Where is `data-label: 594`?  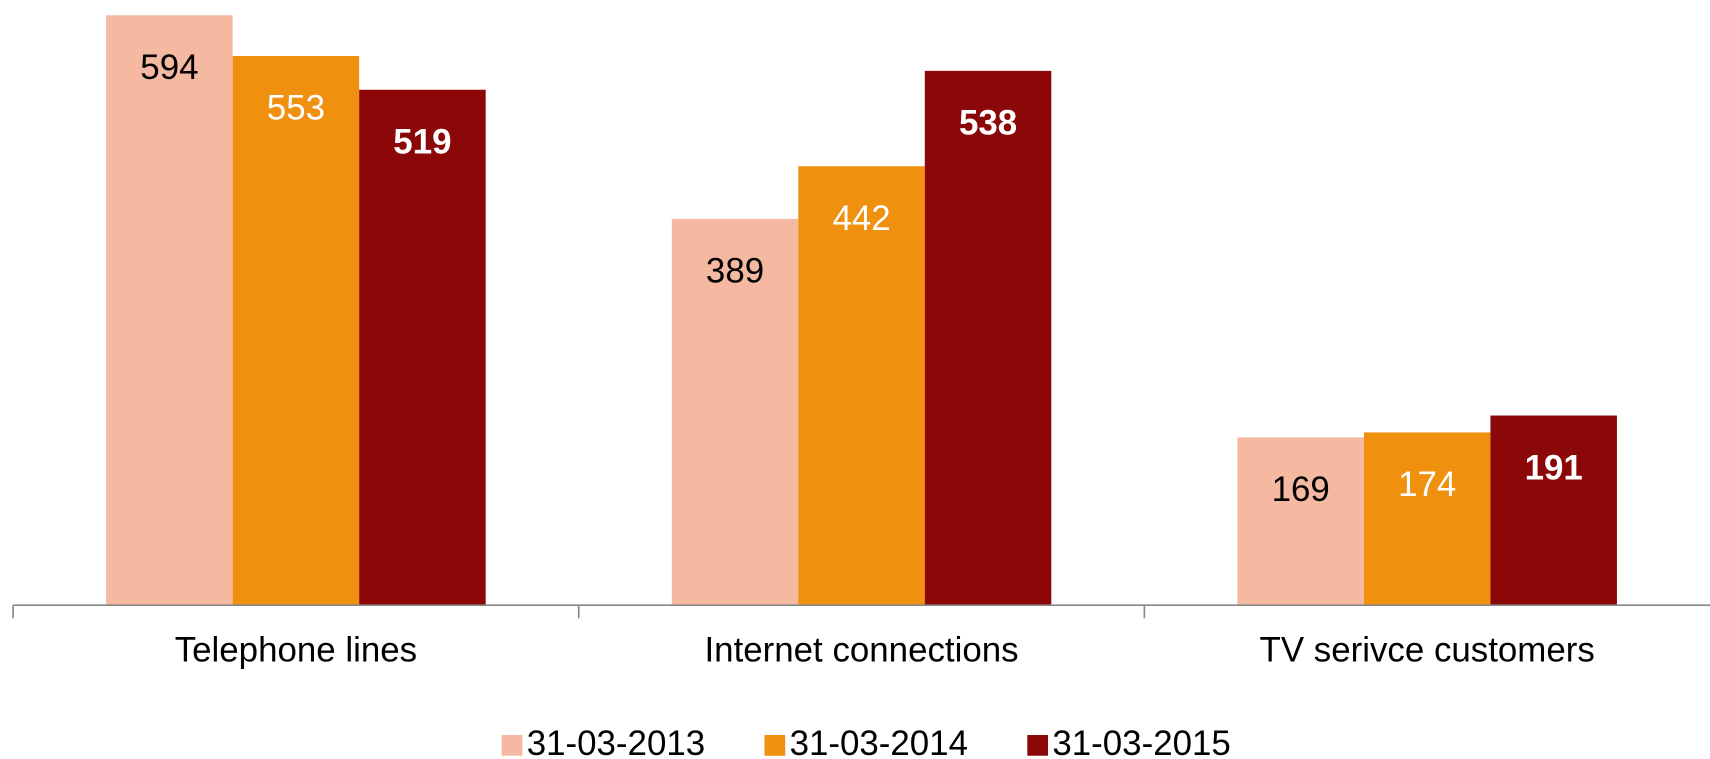 data-label: 594 is located at coordinates (169, 67).